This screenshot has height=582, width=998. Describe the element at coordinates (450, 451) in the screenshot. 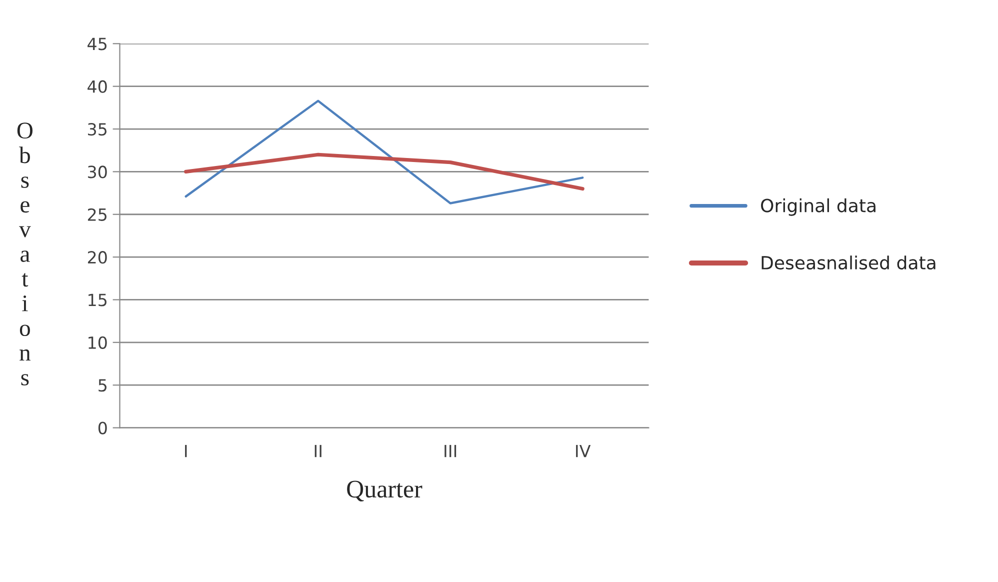

I see `x-tick-label: III` at that location.